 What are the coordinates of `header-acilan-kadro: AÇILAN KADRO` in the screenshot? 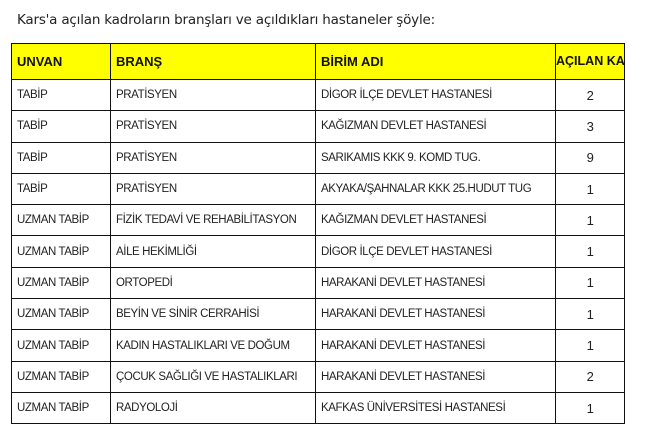 It's located at (590, 61).